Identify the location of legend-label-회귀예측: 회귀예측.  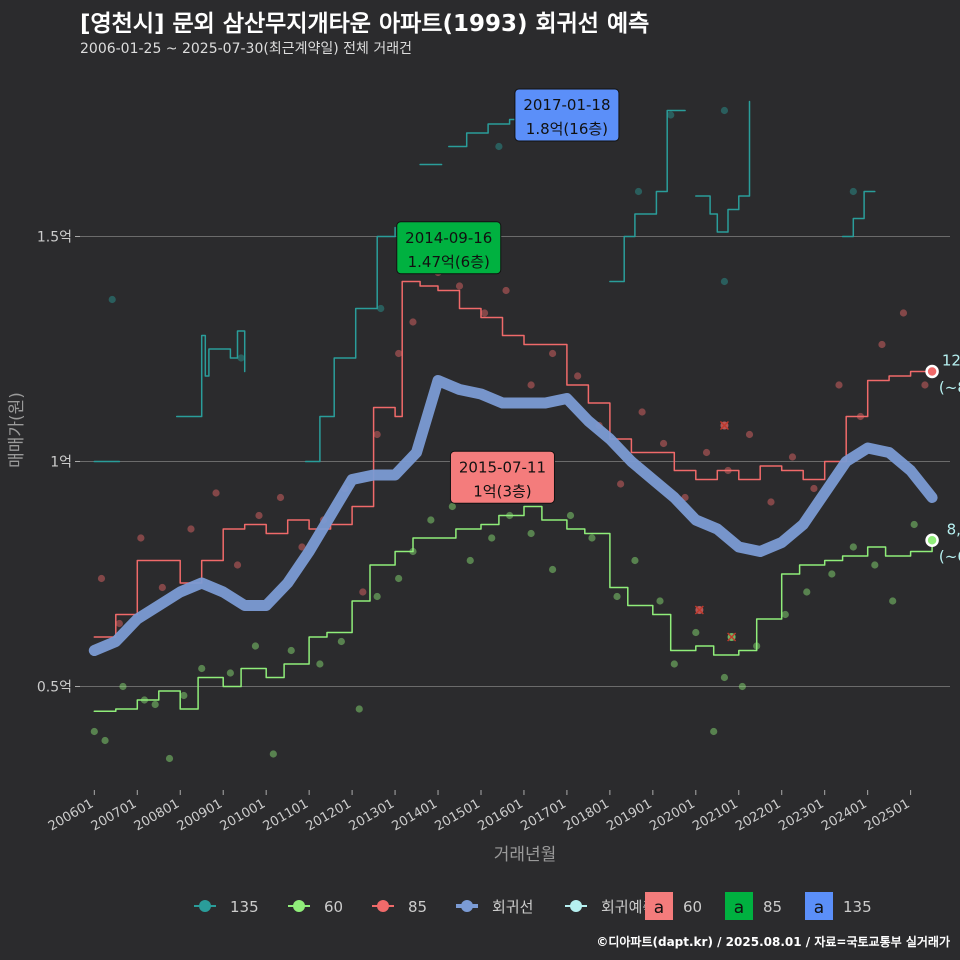
(628, 907).